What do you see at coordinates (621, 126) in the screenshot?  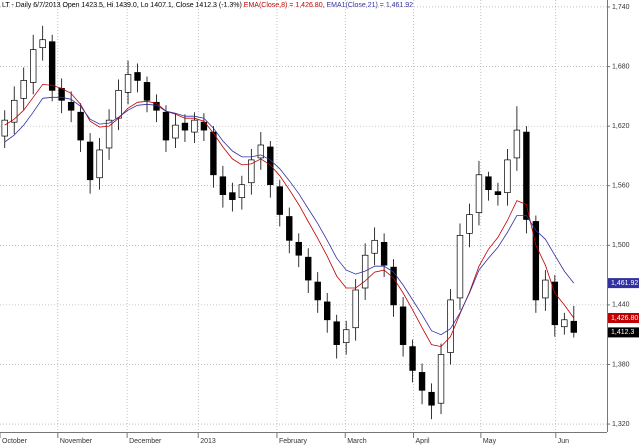 I see `y-tick-label: 1,620` at bounding box center [621, 126].